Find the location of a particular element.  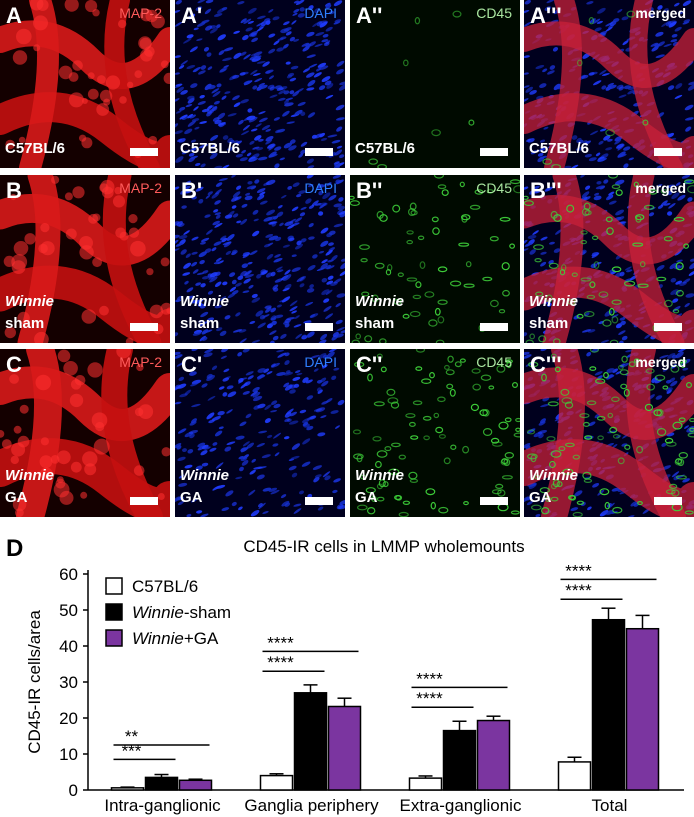

micrograph-panel: B MAP-2 Winnie sham is located at coordinates (85, 259).